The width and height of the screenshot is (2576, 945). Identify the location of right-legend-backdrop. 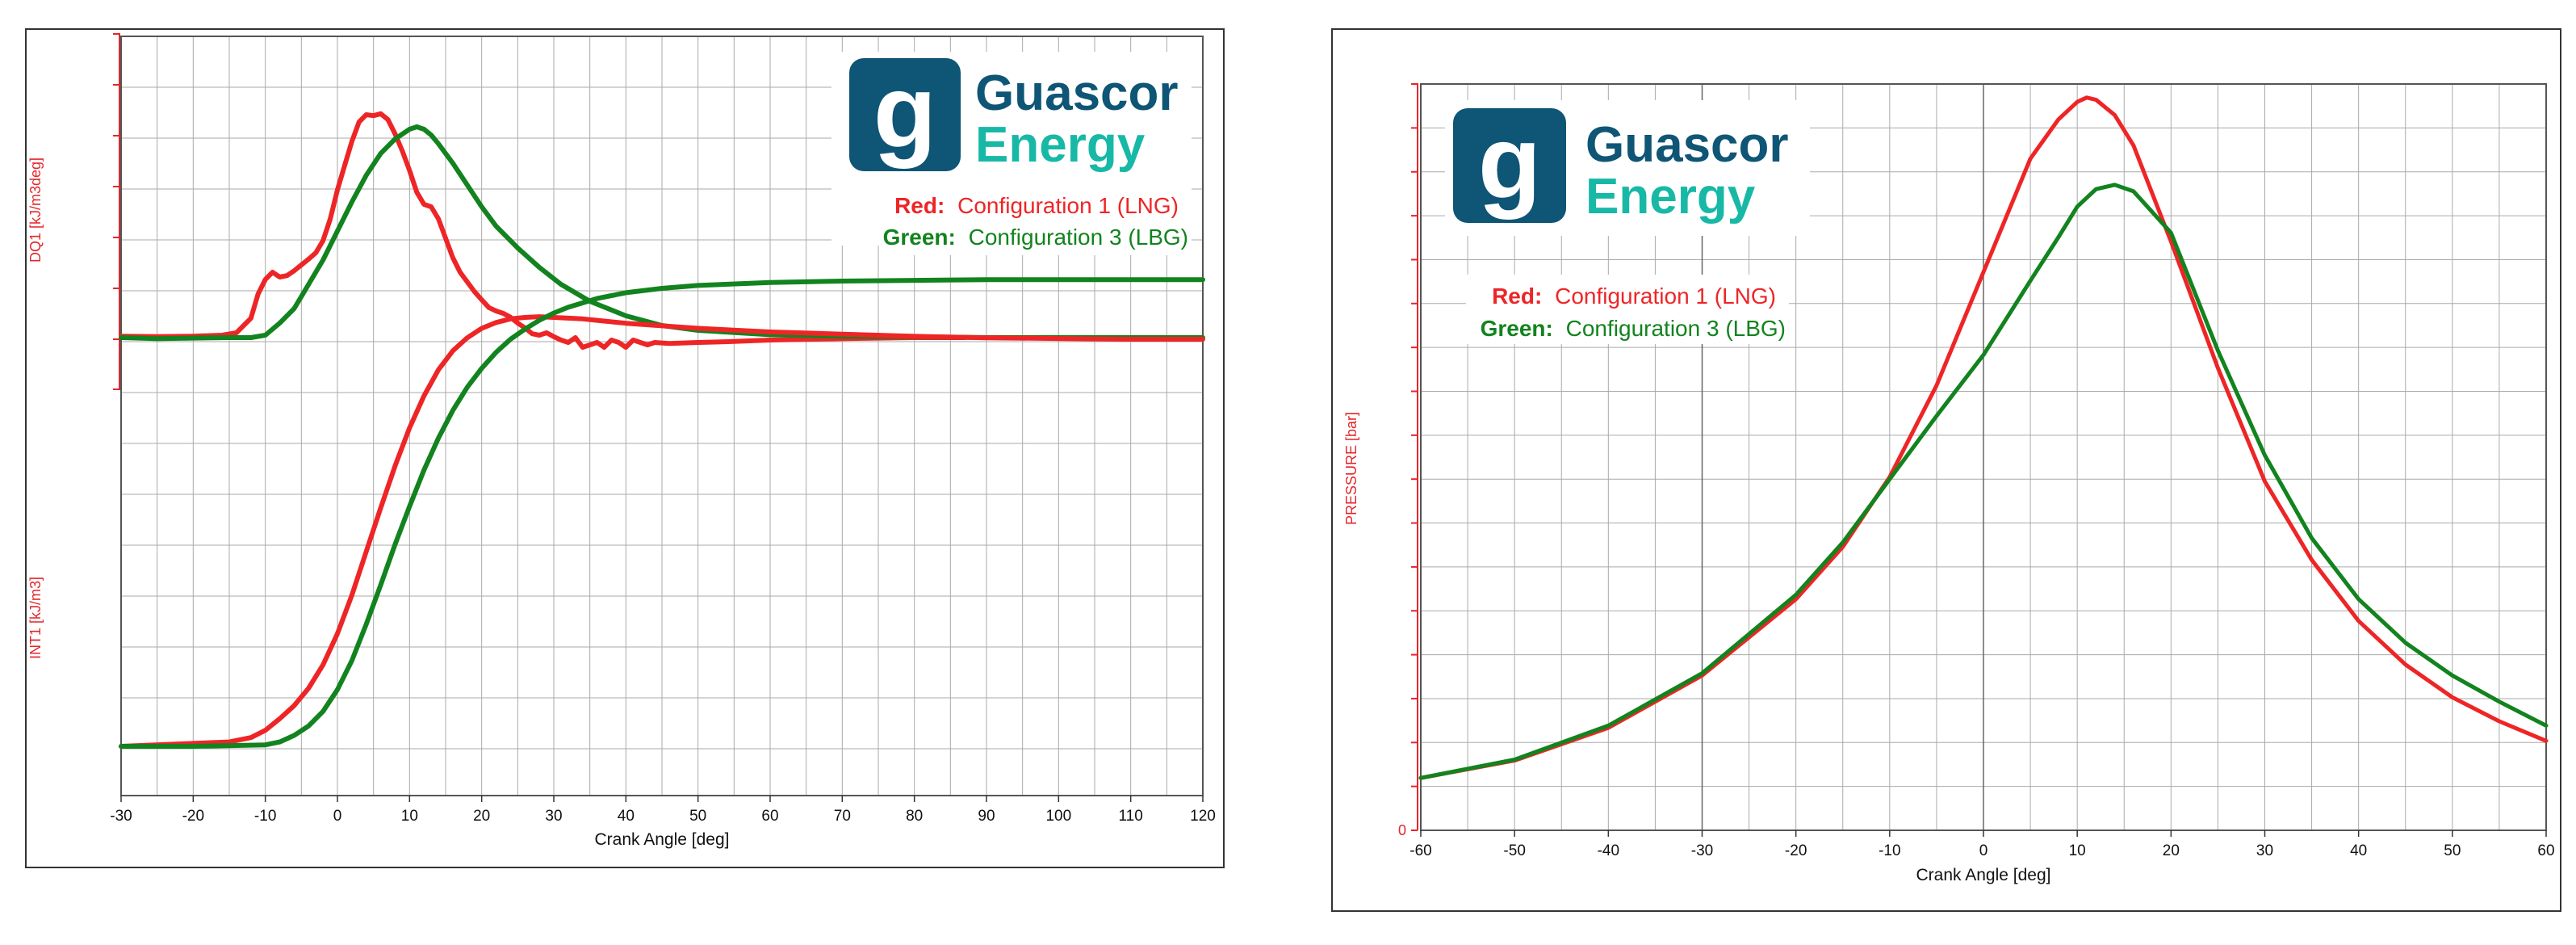
(1628, 309).